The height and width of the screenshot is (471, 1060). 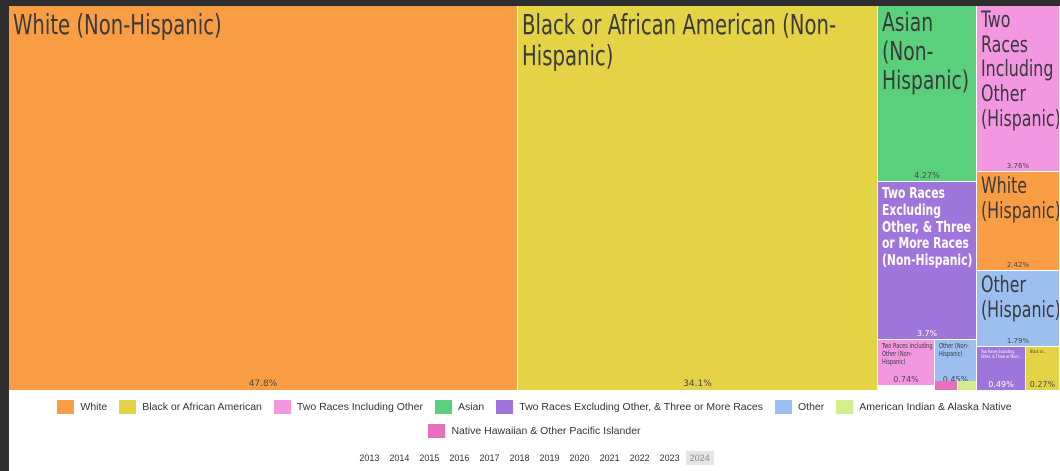 I want to click on tile-value: 0.49%, so click(x=1001, y=384).